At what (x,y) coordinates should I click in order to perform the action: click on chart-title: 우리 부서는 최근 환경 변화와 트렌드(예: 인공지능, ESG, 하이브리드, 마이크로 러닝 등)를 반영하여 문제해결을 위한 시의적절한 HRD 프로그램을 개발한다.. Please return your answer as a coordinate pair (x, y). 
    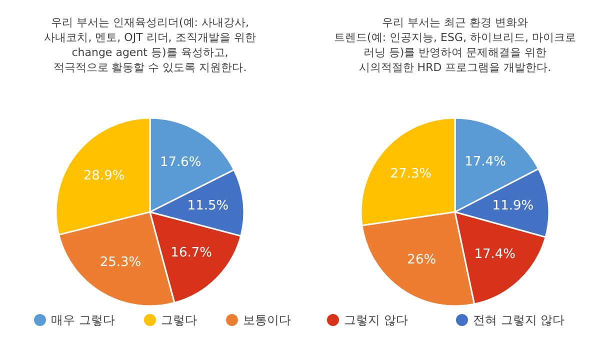
    Looking at the image, I should click on (455, 45).